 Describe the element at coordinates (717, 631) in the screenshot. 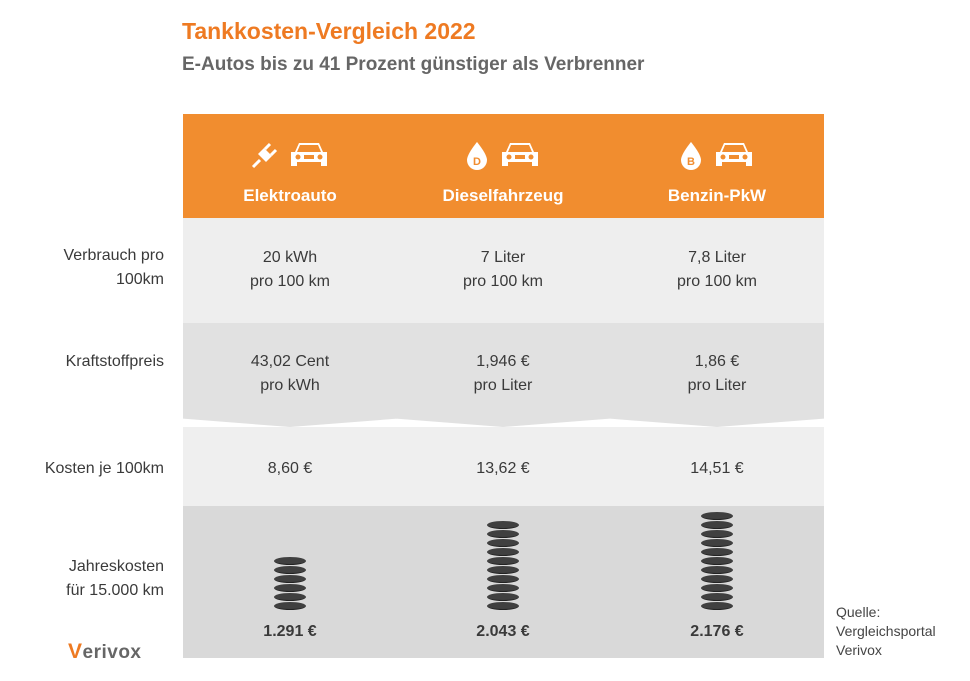

I see `jahreskosten-value: 2.176 €` at that location.